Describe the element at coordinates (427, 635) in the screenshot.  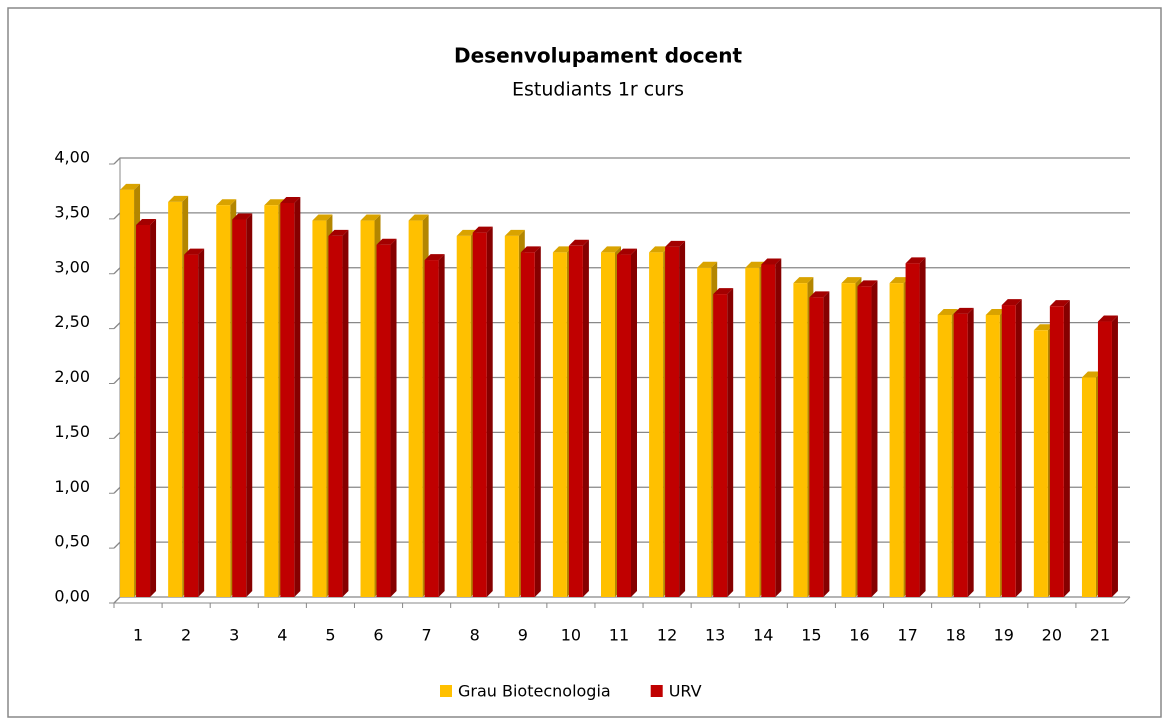
I see `x-tick-label: 7` at that location.